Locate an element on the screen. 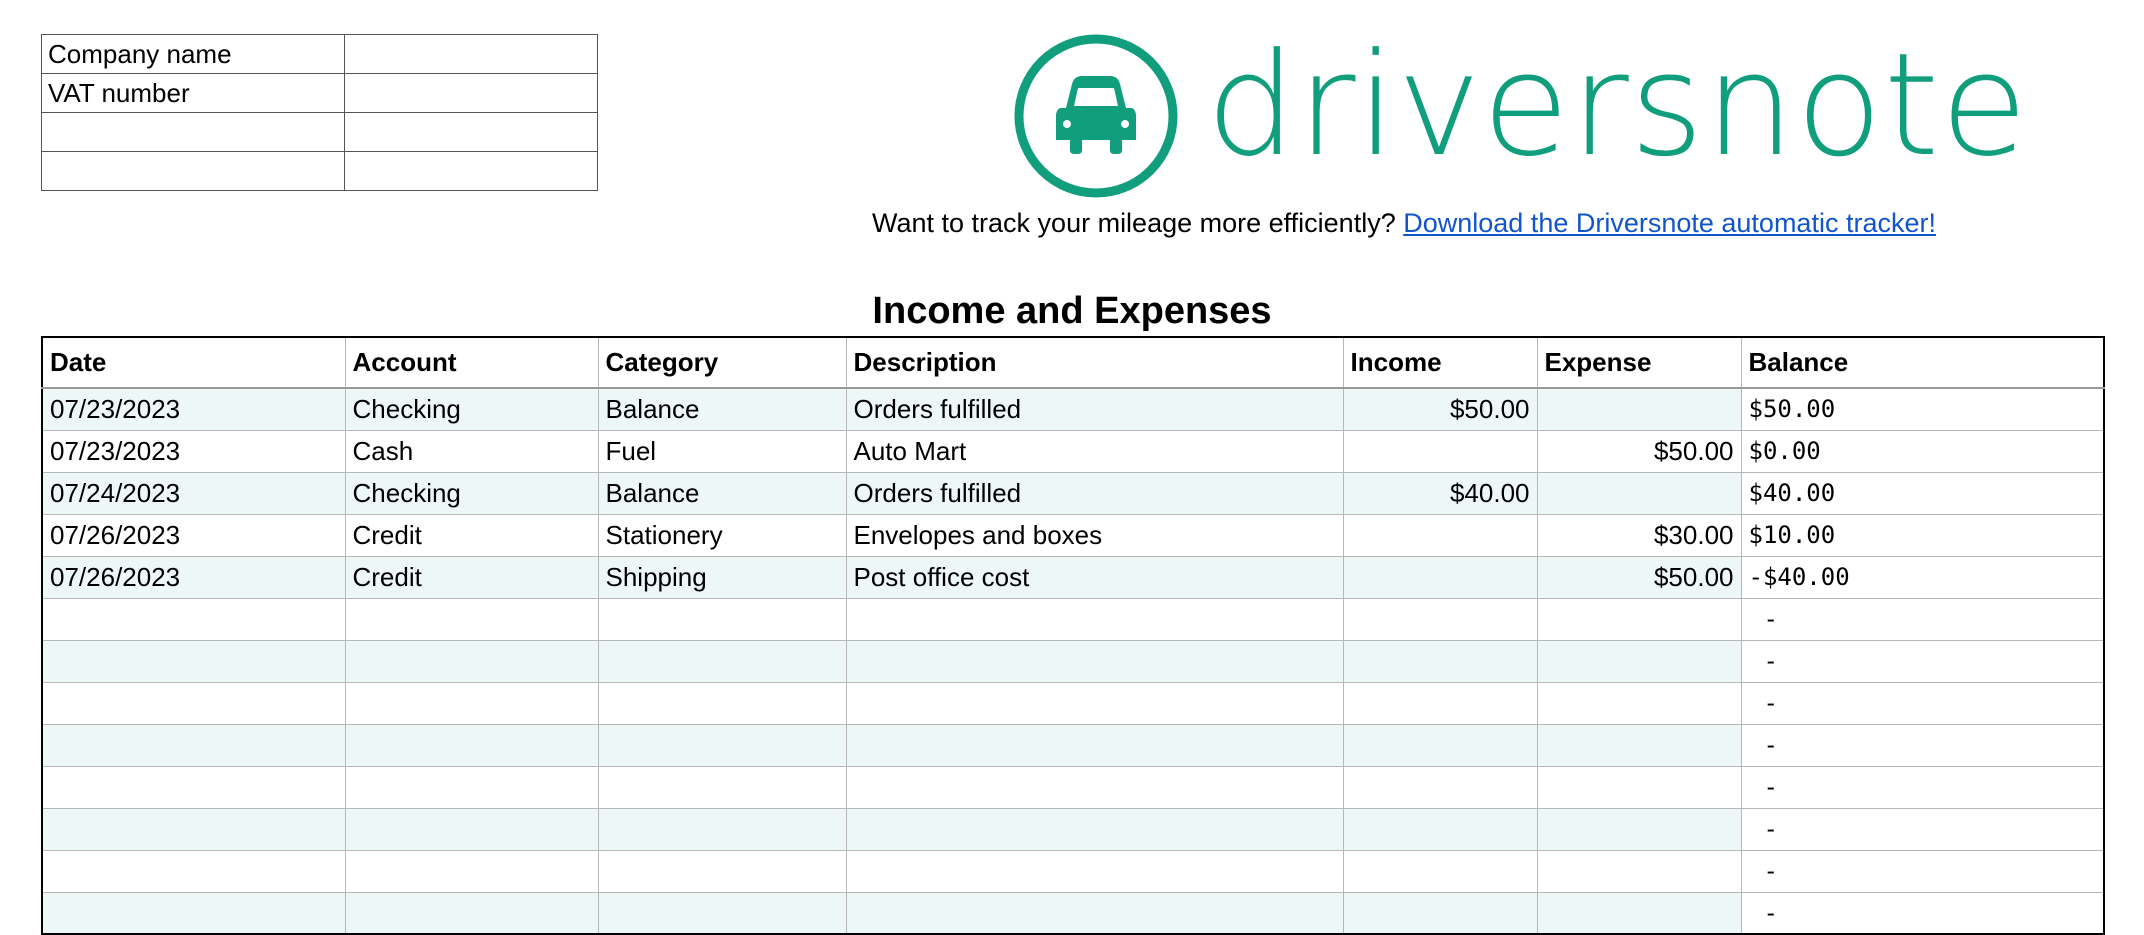 The image size is (2144, 935). cell-expense: $30.00 is located at coordinates (1639, 535).